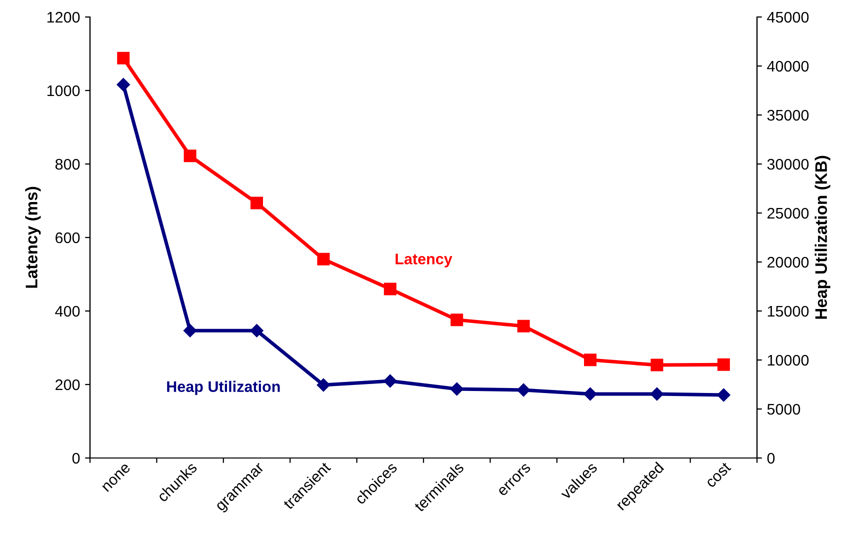  What do you see at coordinates (788, 17) in the screenshot?
I see `y2-tick-label: 45000` at bounding box center [788, 17].